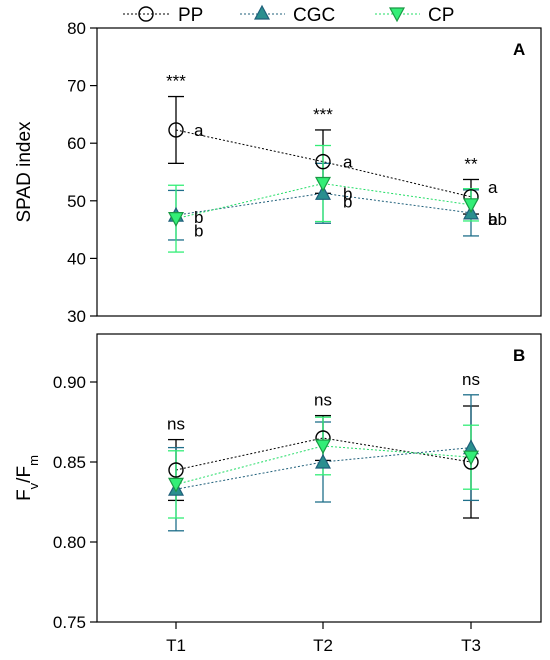 The height and width of the screenshot is (660, 550). I want to click on legend-item-cp: CP, so click(414, 15).